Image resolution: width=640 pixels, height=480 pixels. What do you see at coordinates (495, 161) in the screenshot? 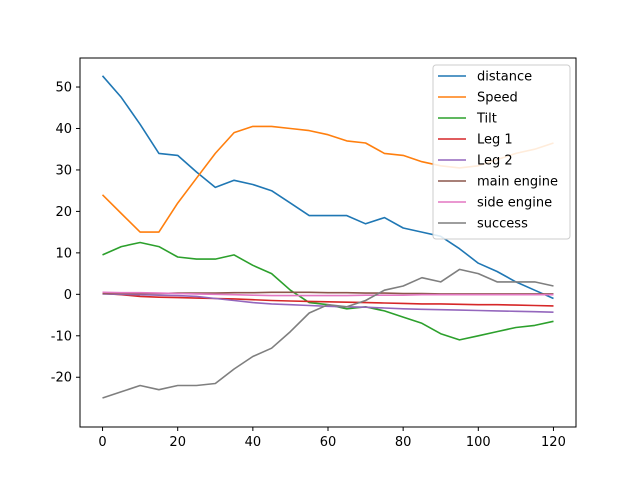
I see `legend-label-leg-2: Leg 2` at bounding box center [495, 161].